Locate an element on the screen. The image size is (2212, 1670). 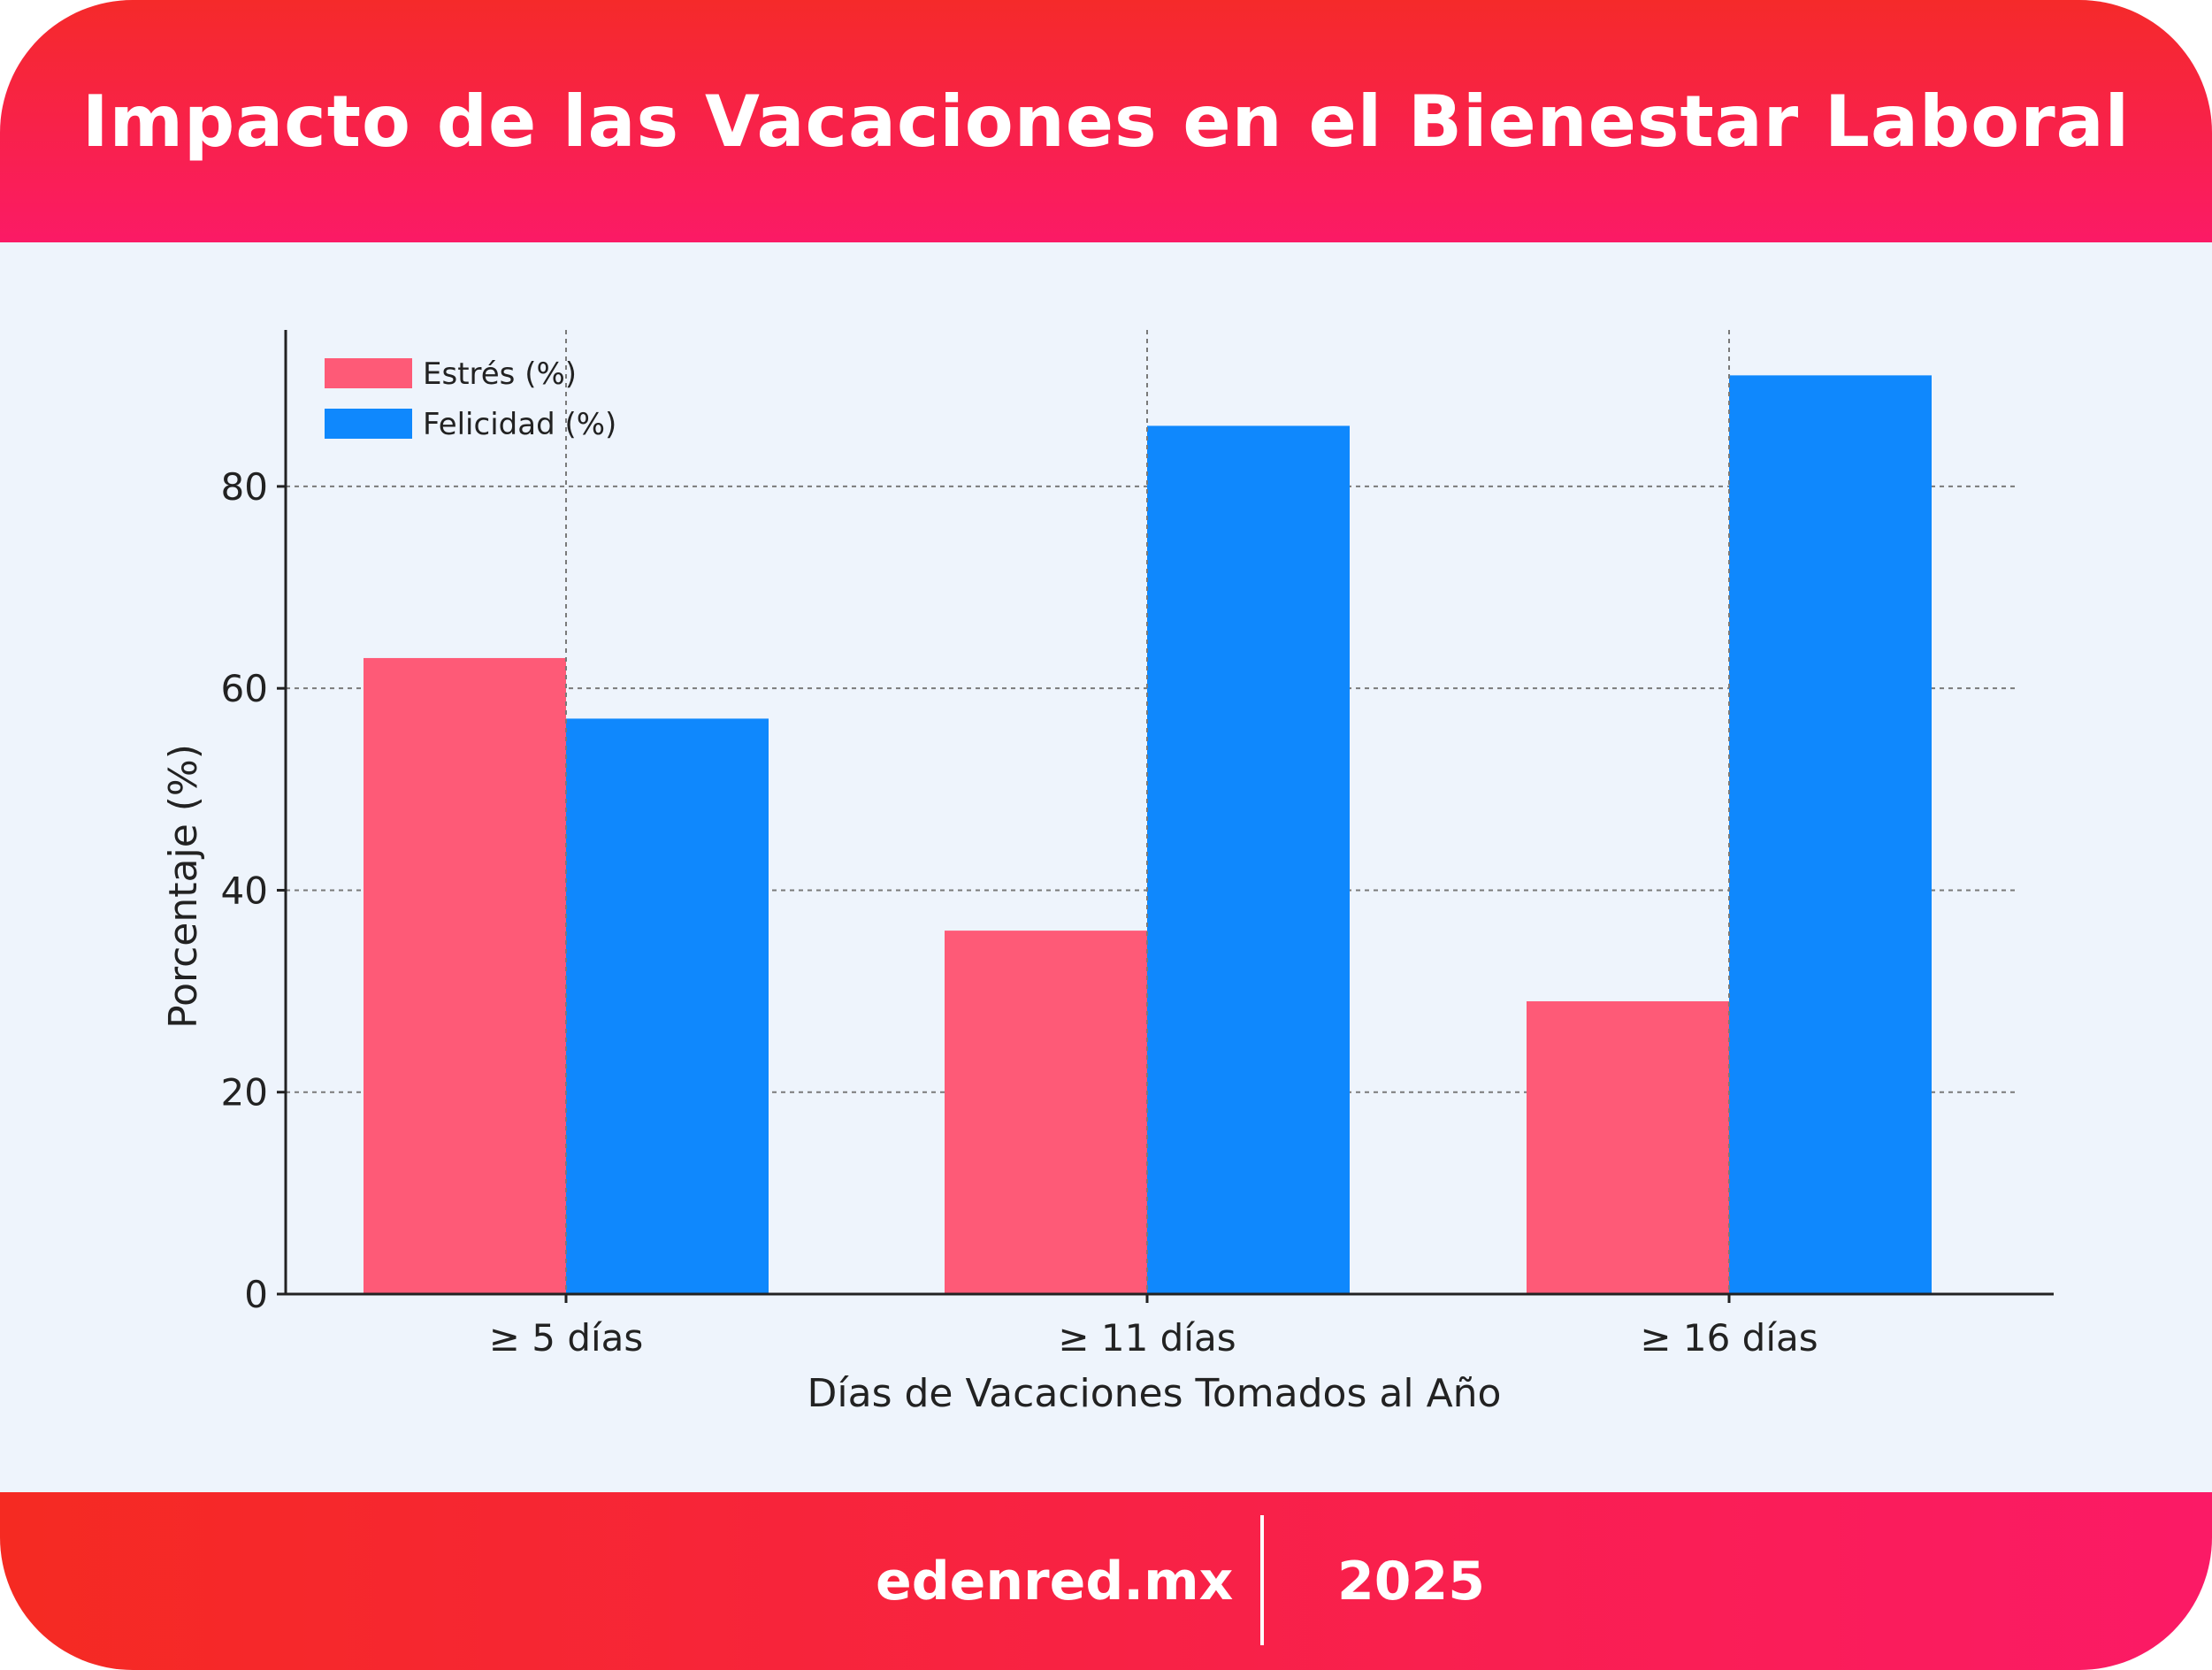
y-tick-labels: 0 20 40 60 80 is located at coordinates (253, 890).